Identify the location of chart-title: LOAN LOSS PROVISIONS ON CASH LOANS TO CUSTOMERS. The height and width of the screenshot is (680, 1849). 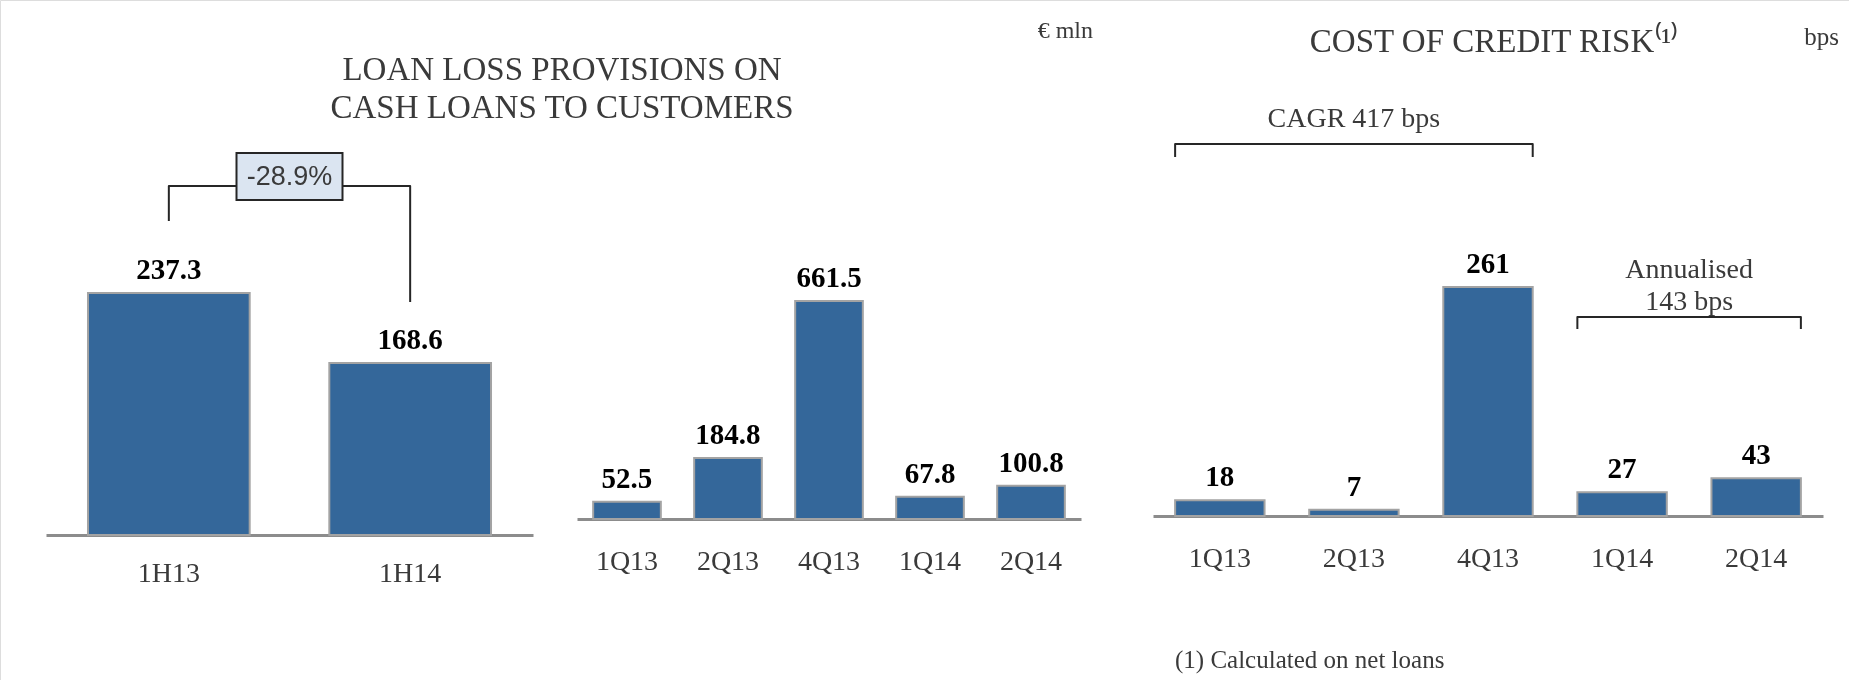
(562, 88).